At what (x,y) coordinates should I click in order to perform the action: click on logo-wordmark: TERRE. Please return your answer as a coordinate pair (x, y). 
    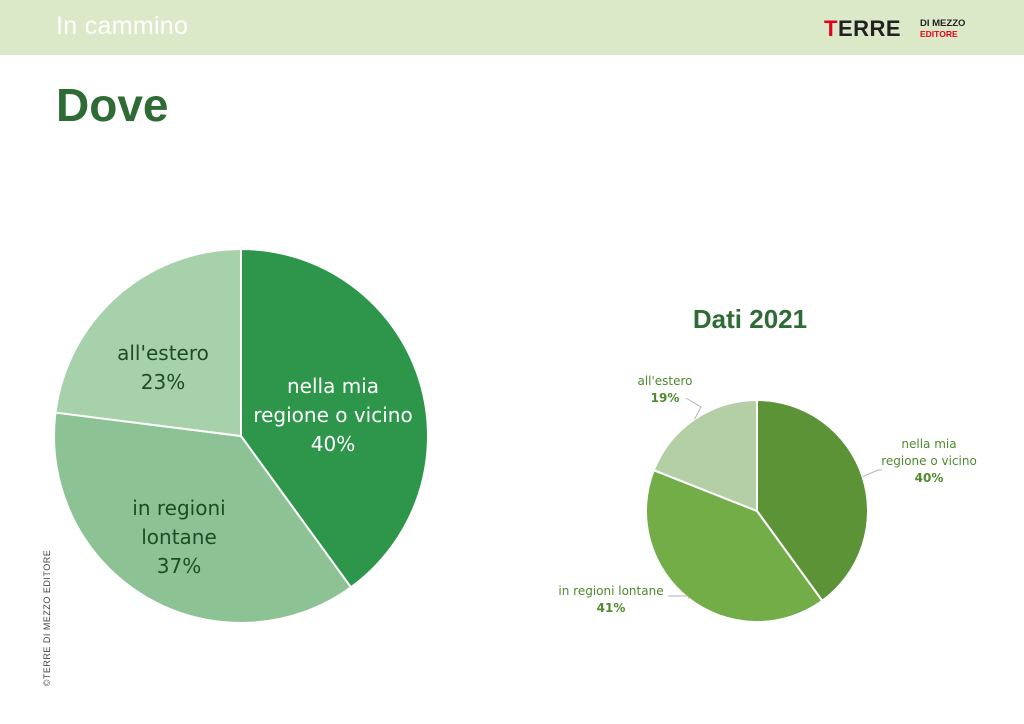
    Looking at the image, I should click on (862, 29).